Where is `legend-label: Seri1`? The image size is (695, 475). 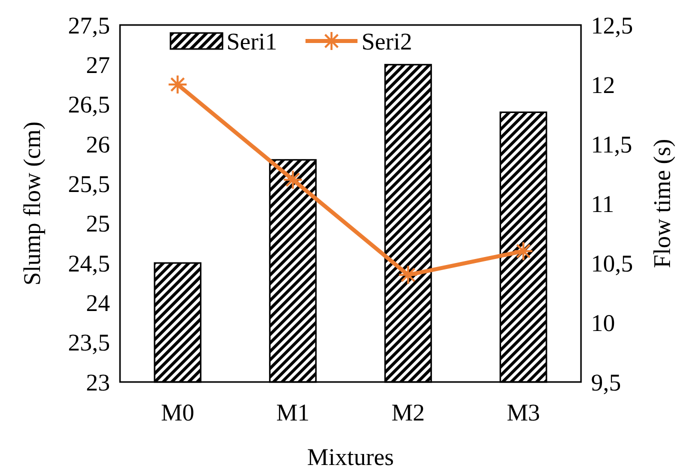
legend-label: Seri1 is located at coordinates (252, 42).